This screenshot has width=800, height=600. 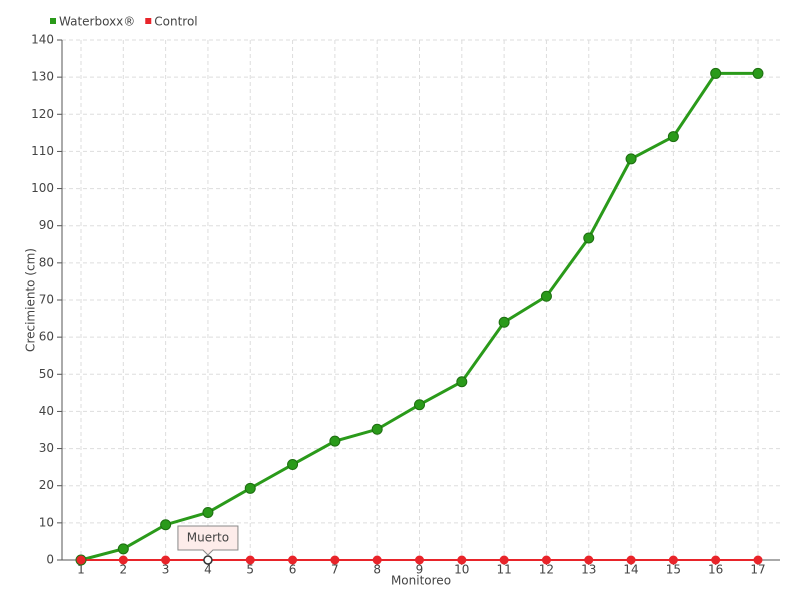 I want to click on legend-label: Waterboxx®, so click(x=97, y=22).